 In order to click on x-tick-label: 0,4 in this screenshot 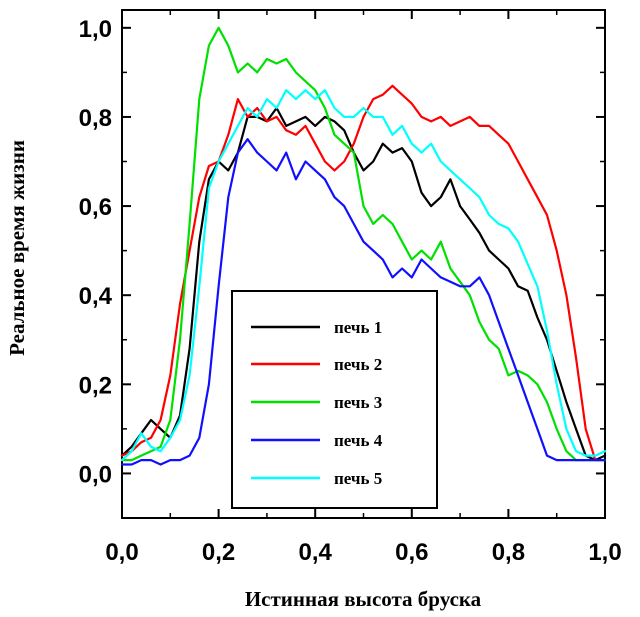, I will do `click(316, 552)`.